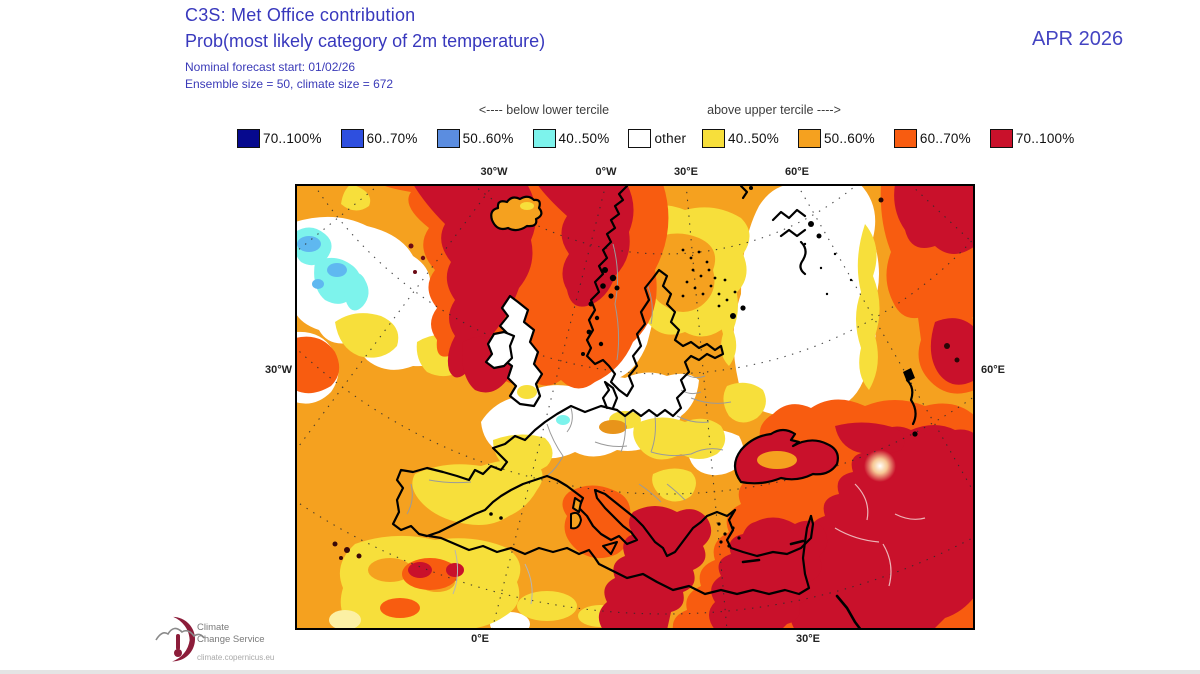  Describe the element at coordinates (640, 138) in the screenshot. I see `legend-swatch-white` at that location.